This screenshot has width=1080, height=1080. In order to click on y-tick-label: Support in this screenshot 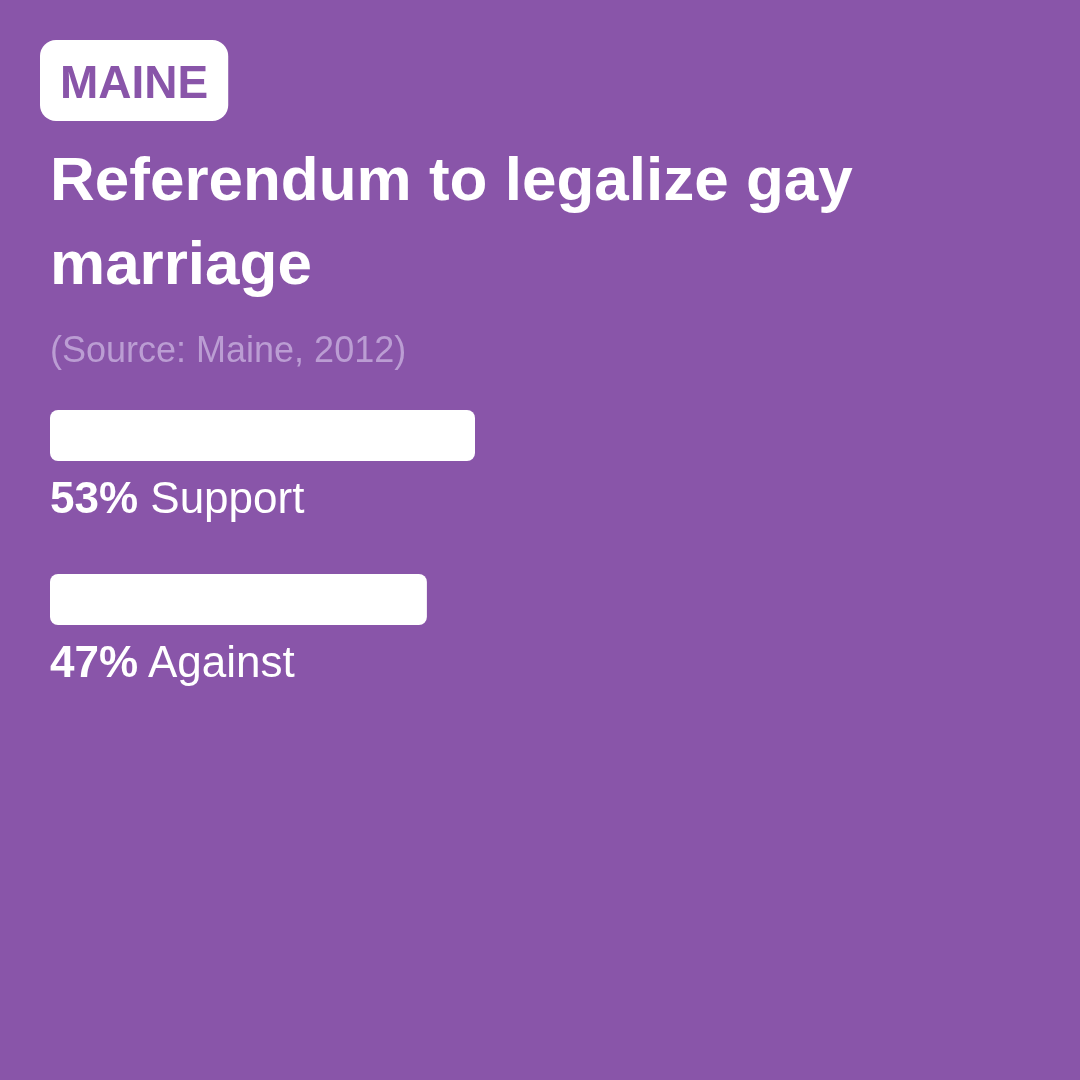, I will do `click(221, 497)`.